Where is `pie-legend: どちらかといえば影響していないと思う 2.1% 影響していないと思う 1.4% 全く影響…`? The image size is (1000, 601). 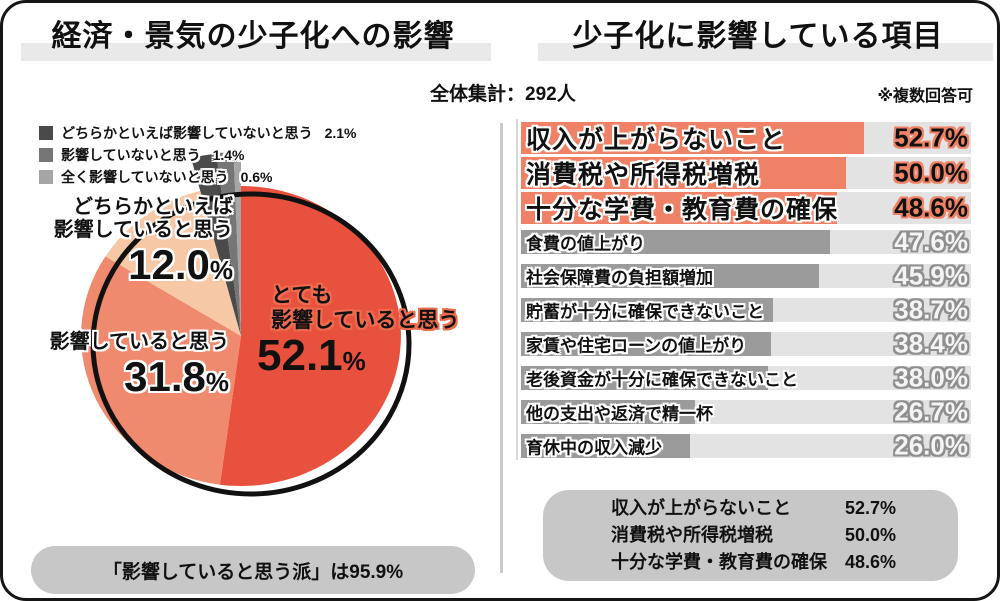
pie-legend: どちらかといえば影響していないと思う 2.1% 影響していないと思う 1.4% 全く影響… is located at coordinates (198, 155).